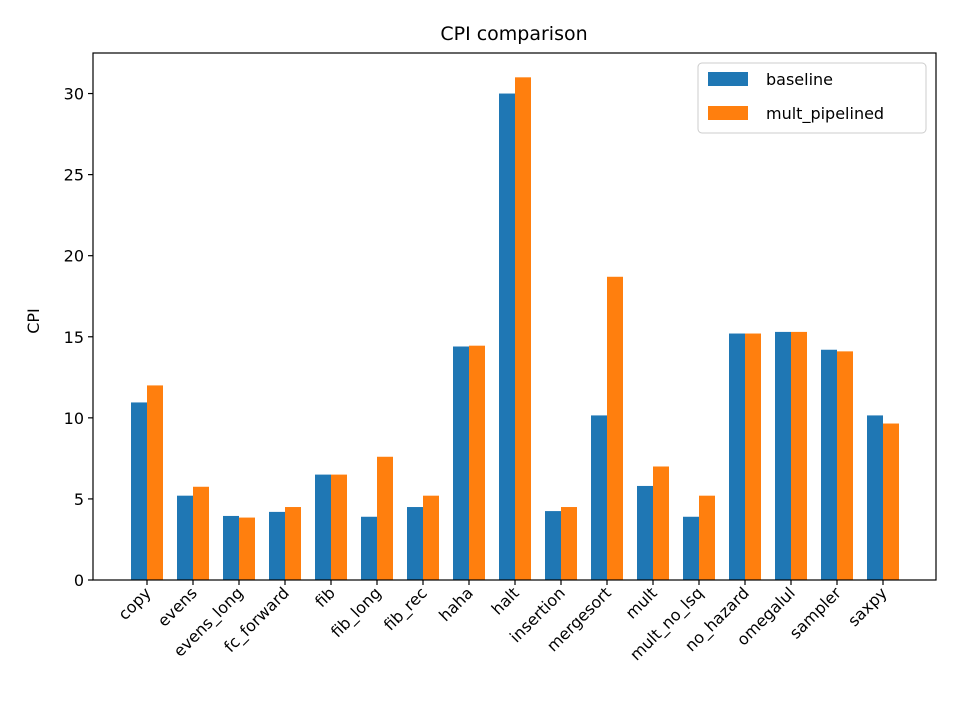 The width and height of the screenshot is (960, 720). Describe the element at coordinates (477, 462) in the screenshot. I see `bar-mult-pipelined-haha` at that location.